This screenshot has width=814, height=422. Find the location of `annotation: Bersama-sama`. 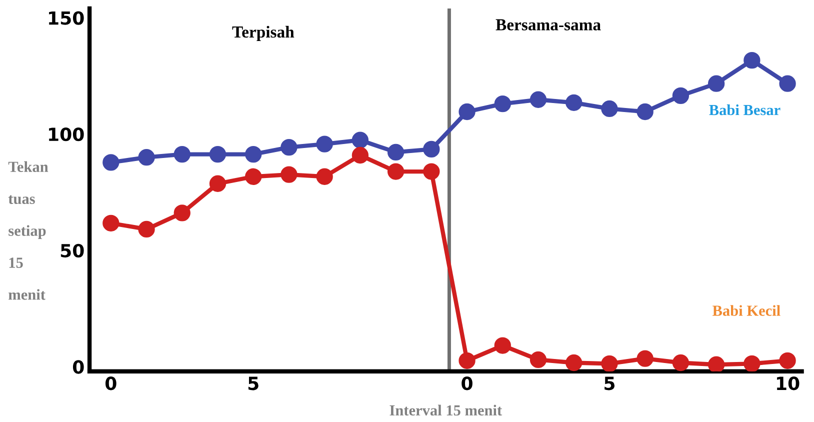

annotation: Bersama-sama is located at coordinates (548, 24).